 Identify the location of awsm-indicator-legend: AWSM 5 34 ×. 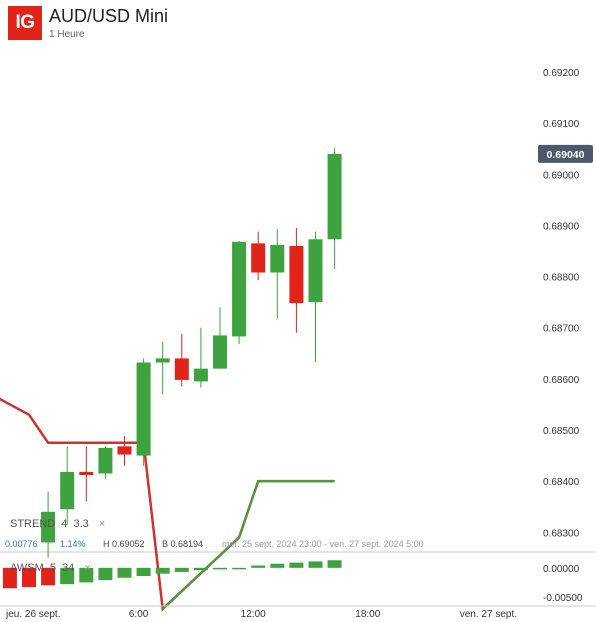
(52, 568).